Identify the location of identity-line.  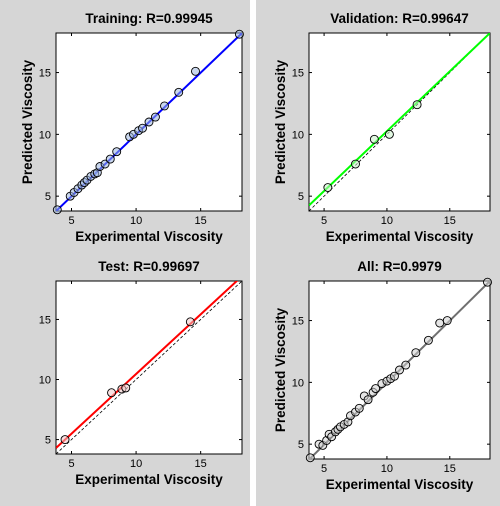
(149, 367).